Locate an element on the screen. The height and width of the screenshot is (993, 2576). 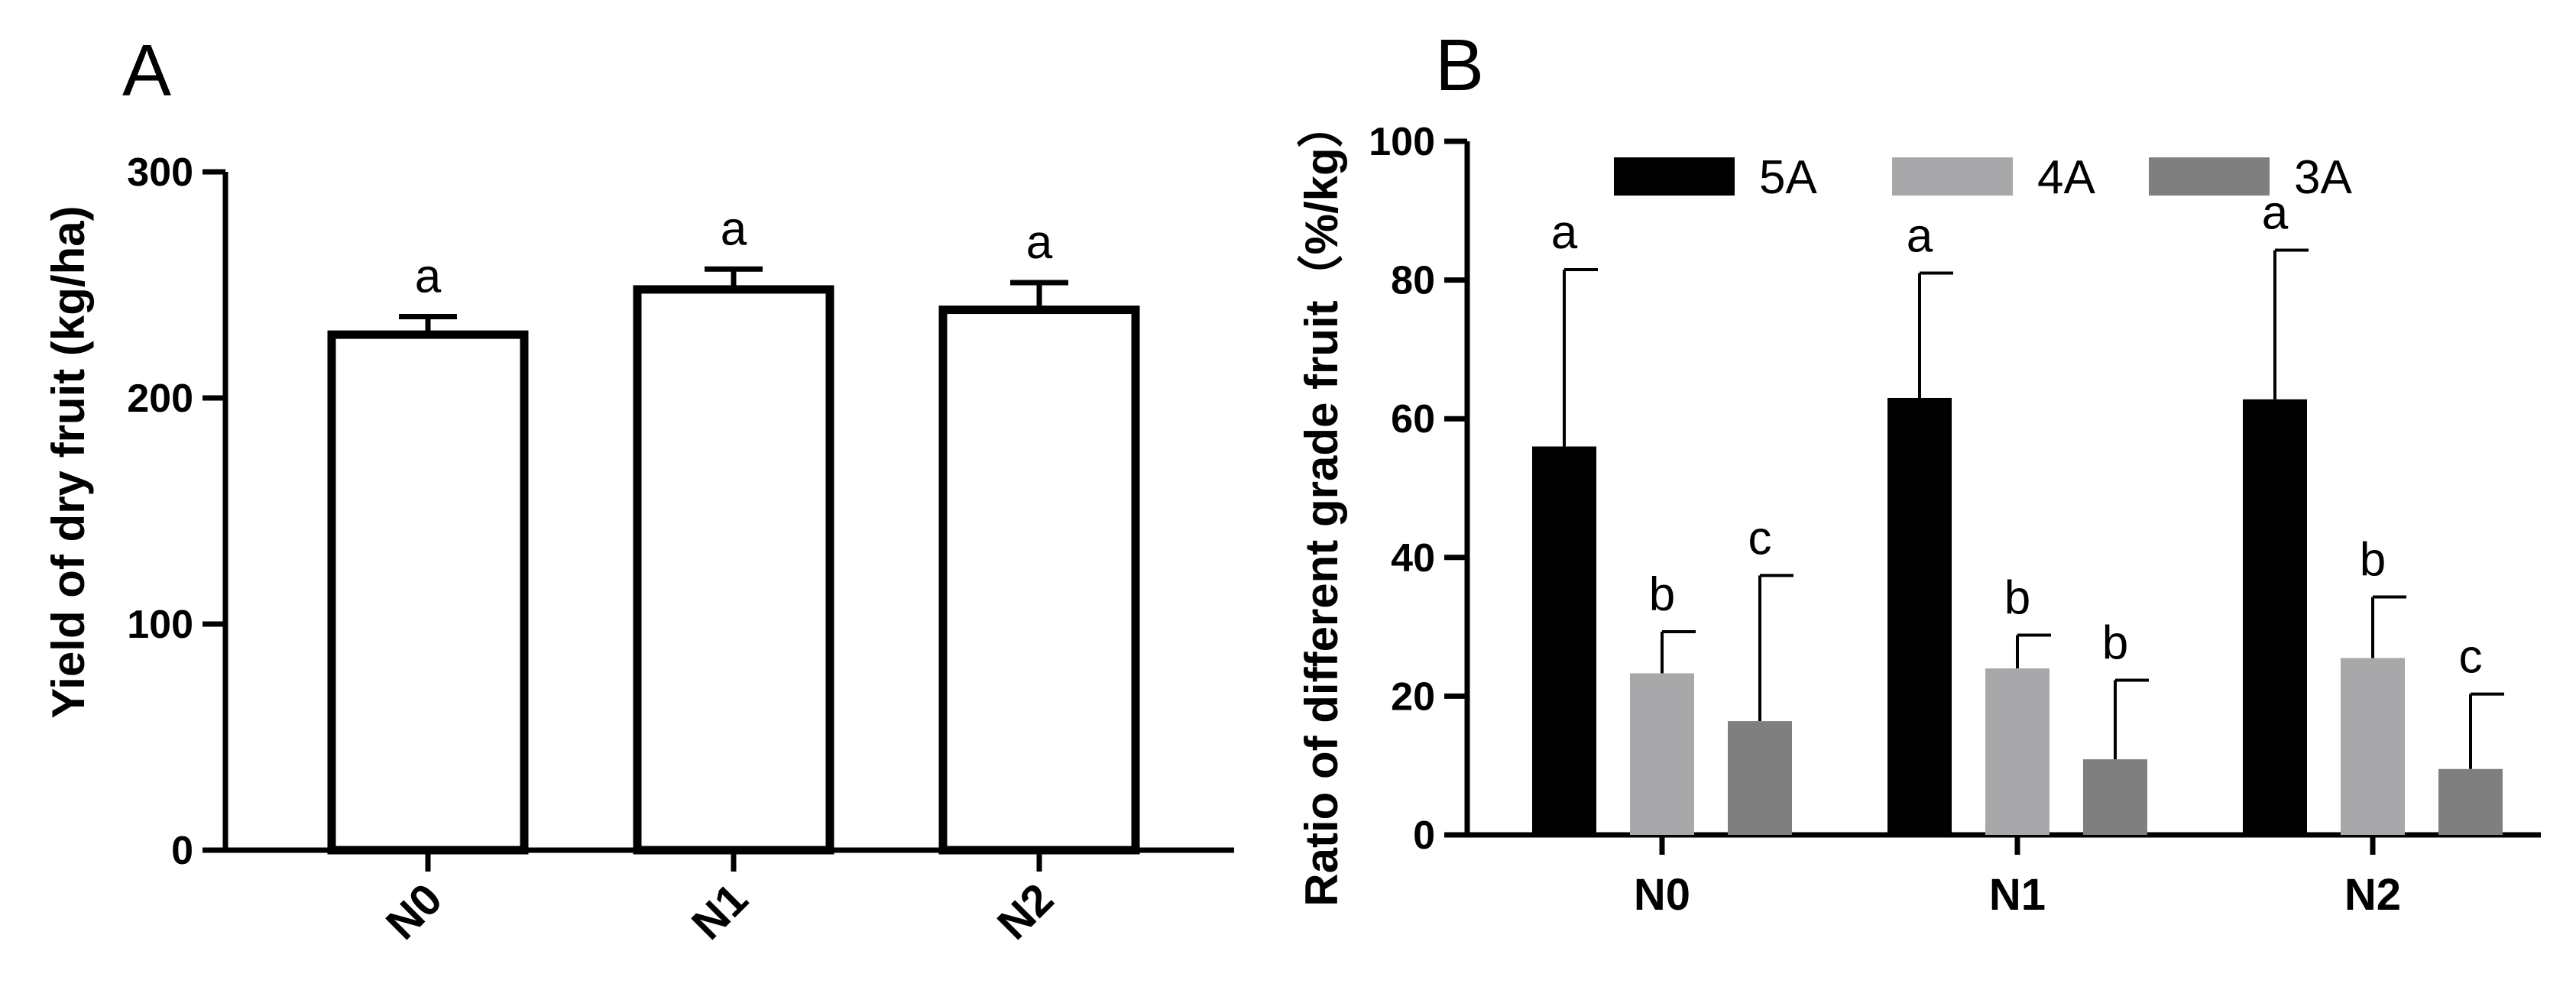
panel-a-x-tick-label: N1 is located at coordinates (719, 911).